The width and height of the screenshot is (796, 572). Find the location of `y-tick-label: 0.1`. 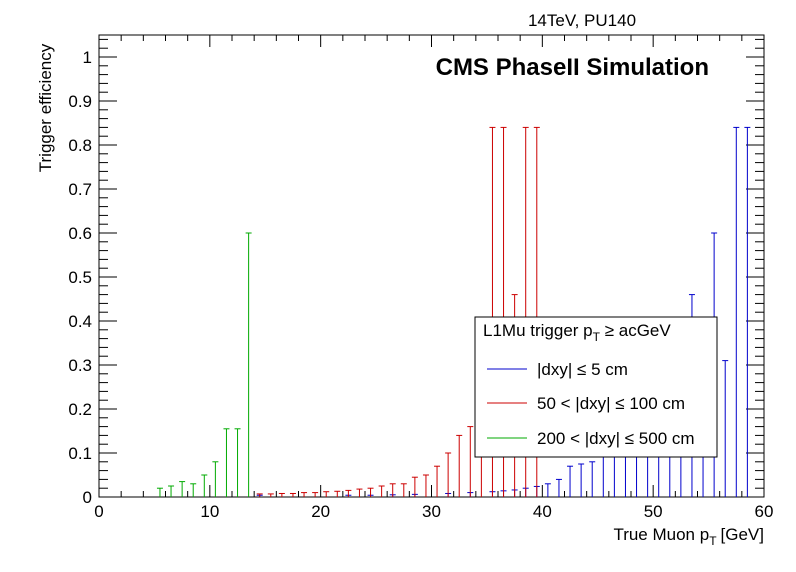

y-tick-label: 0.1 is located at coordinates (80, 453).